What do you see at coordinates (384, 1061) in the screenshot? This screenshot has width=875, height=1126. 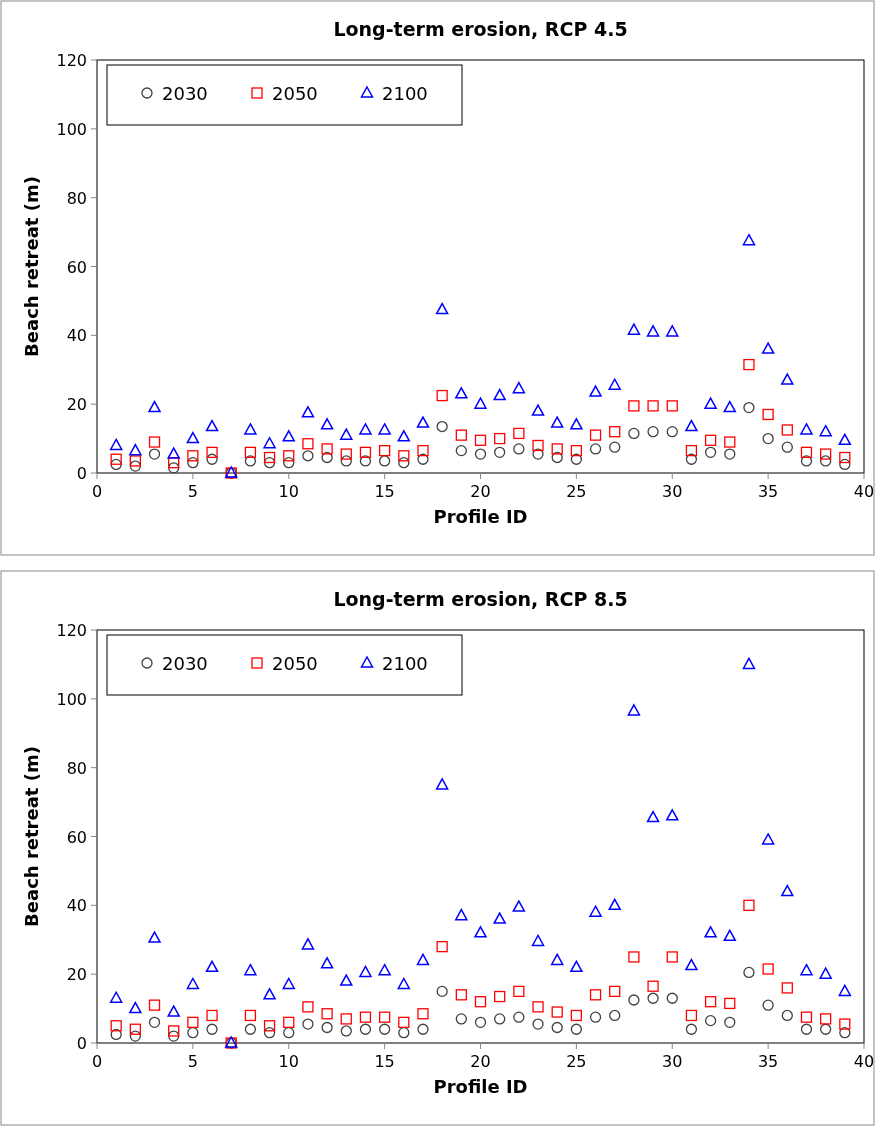 I see `x-tick-label: 15` at bounding box center [384, 1061].